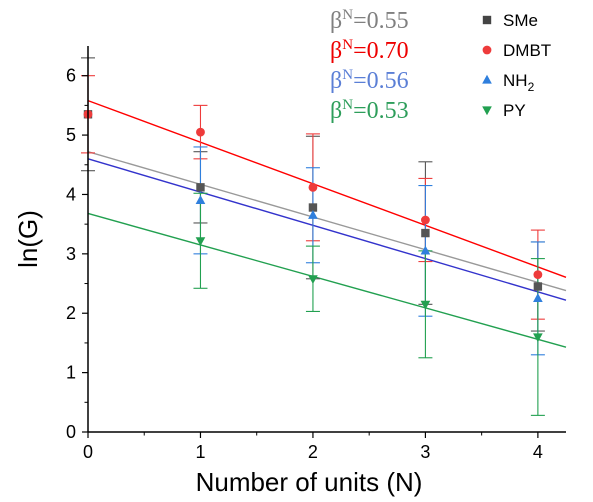 The image size is (593, 502). What do you see at coordinates (71, 76) in the screenshot?
I see `y-tick-label: 6` at bounding box center [71, 76].